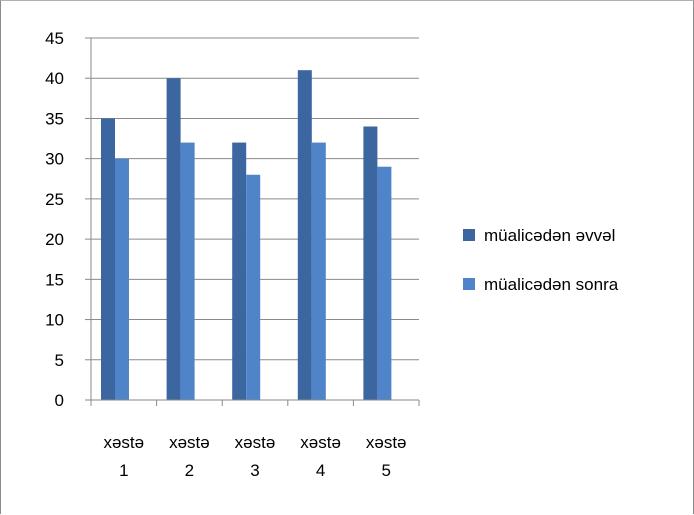 The width and height of the screenshot is (694, 515). What do you see at coordinates (254, 456) in the screenshot?
I see `x-category-labels: xəstə 1 xəstə 2 xəstə 3 xəstə 4 xəstə 5` at bounding box center [254, 456].